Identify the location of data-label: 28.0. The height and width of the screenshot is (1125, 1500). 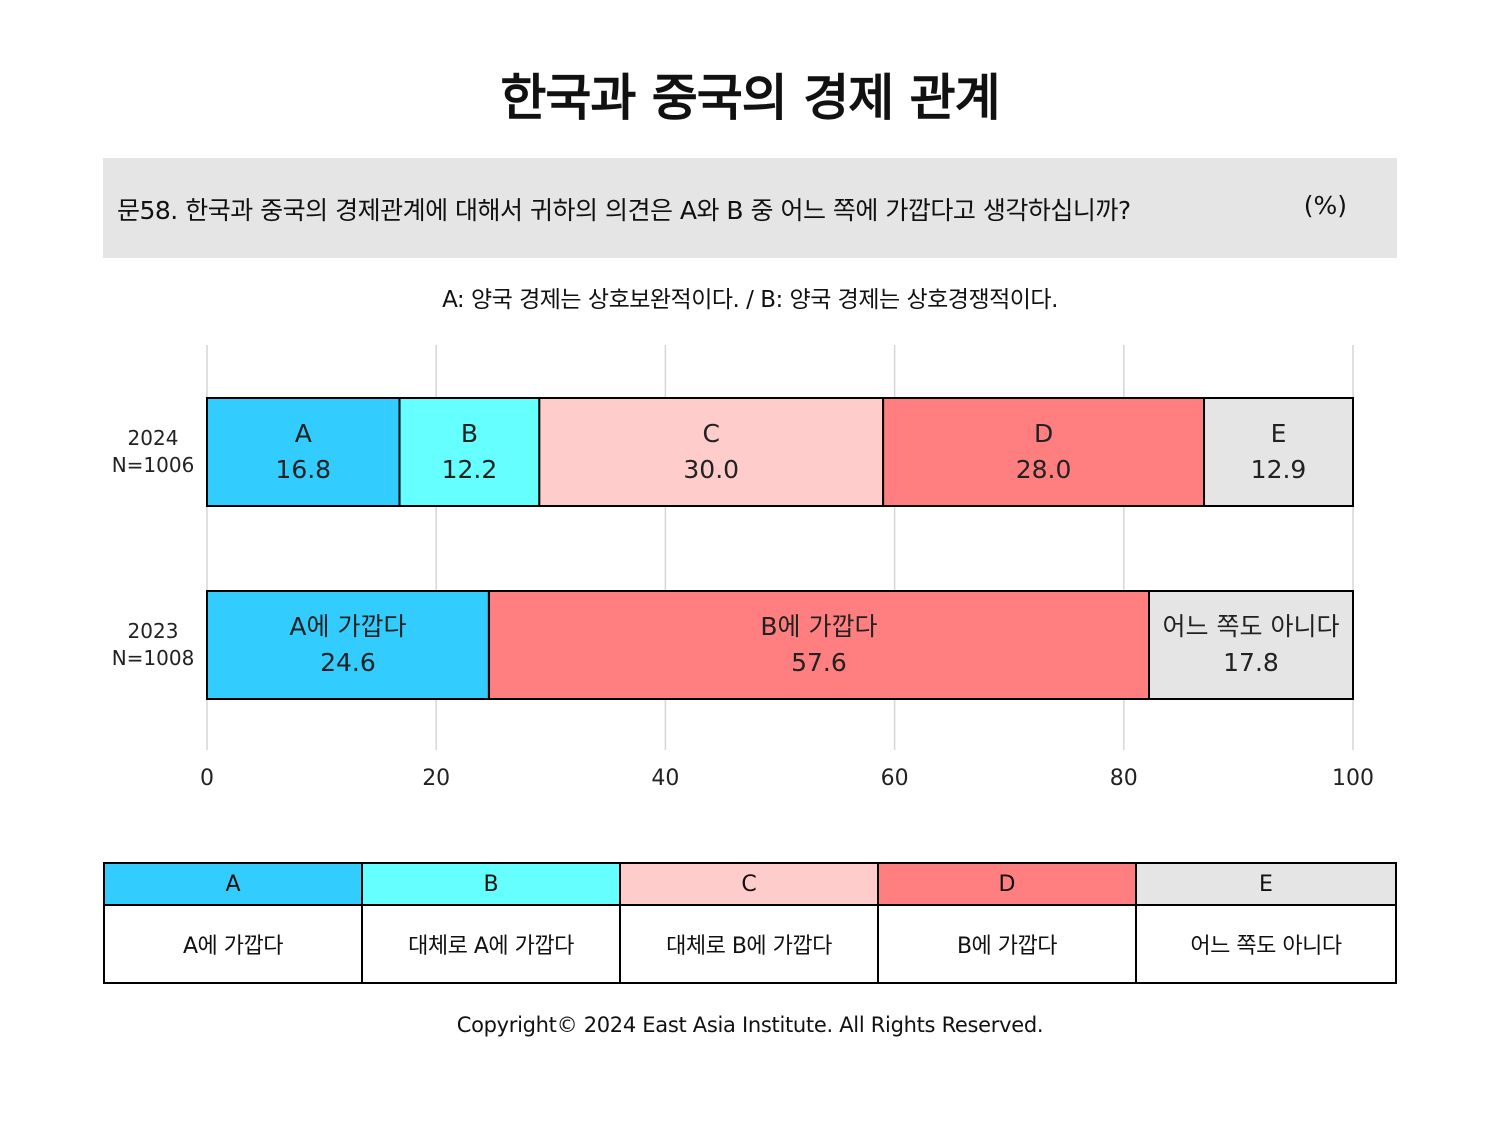
(1044, 469).